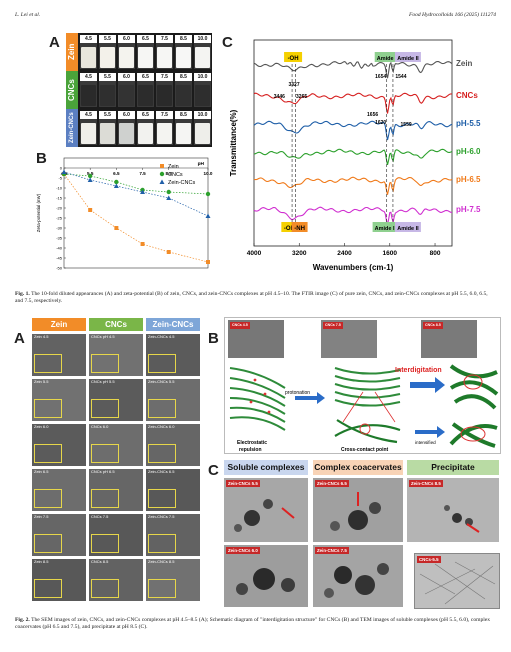  Describe the element at coordinates (116, 445) in the screenshot. I see `sem-image: CNCs 6.0` at that location.